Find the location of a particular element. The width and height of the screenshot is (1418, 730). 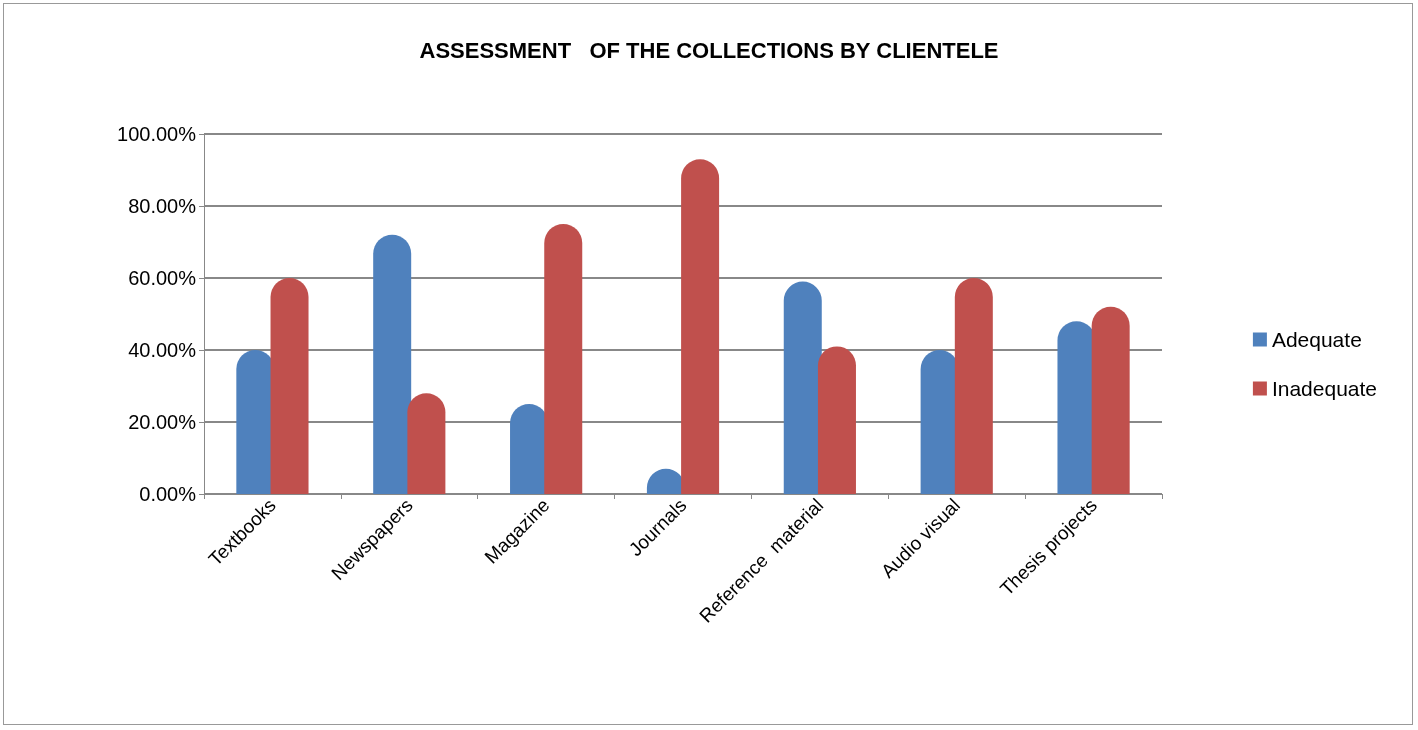

y-tick-label: 20.00% is located at coordinates (162, 422).